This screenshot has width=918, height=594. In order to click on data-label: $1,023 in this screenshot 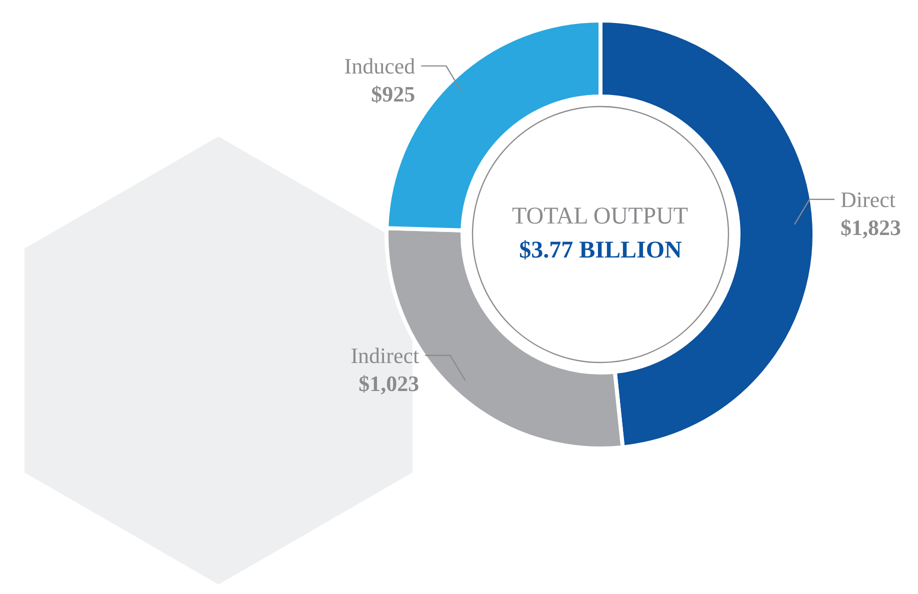, I will do `click(389, 383)`.